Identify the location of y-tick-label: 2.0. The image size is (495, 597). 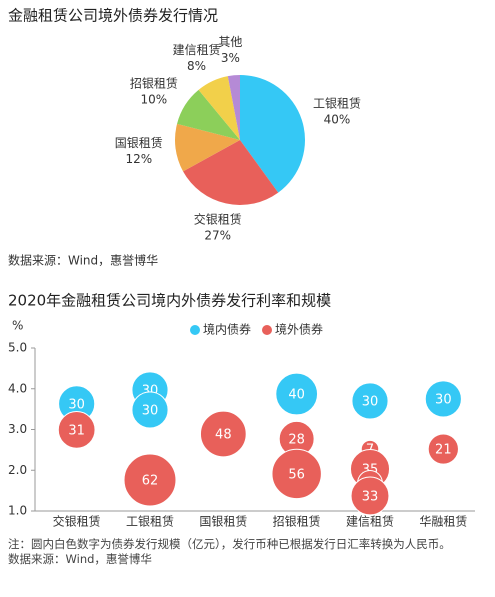
(17, 470).